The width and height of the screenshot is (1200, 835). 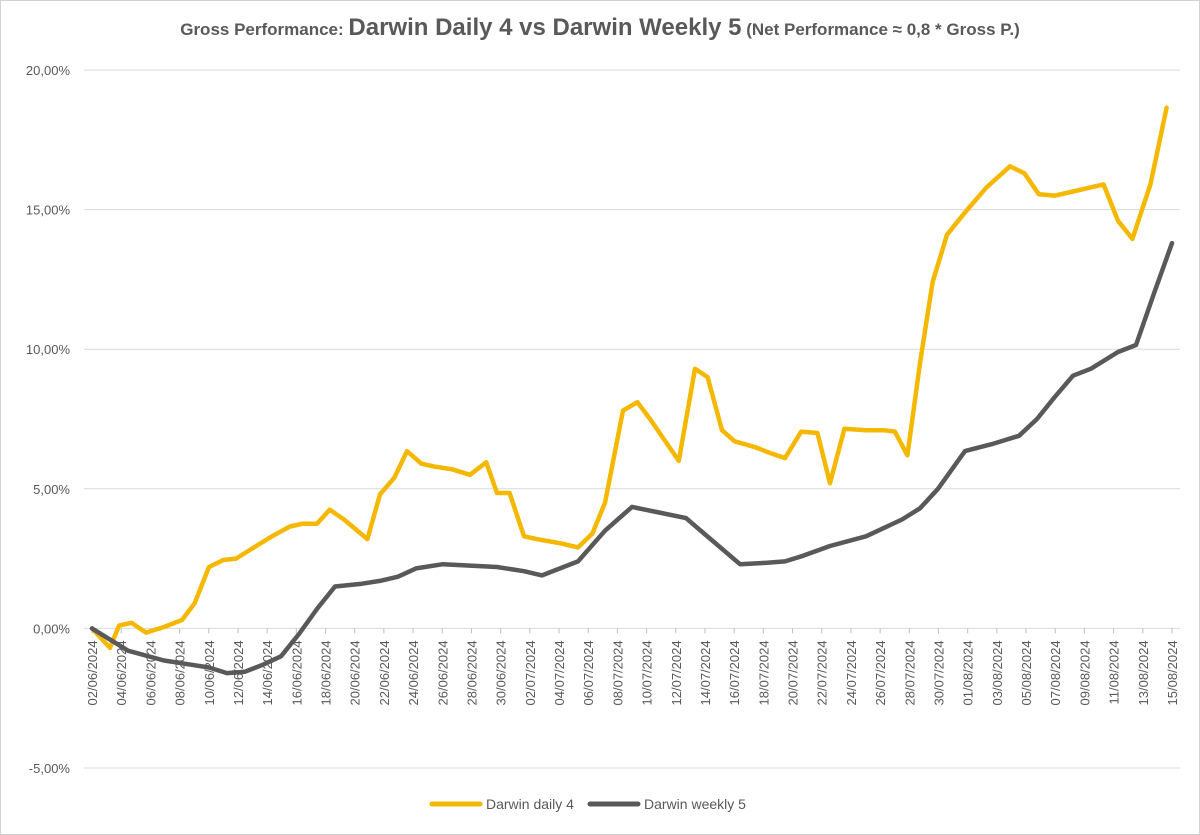 I want to click on legend-label: Darwin weekly 5, so click(x=695, y=804).